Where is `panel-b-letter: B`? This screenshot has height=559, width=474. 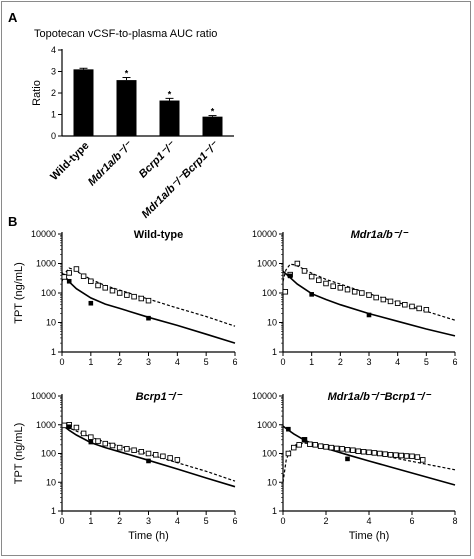
panel-b-letter: B is located at coordinates (12, 221).